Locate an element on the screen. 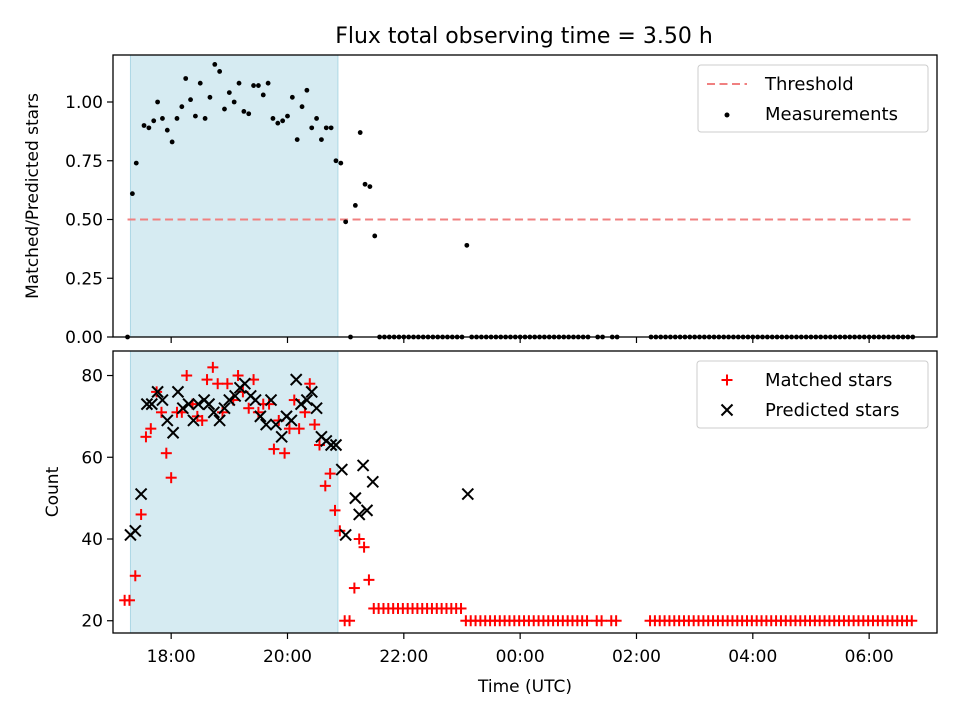 This screenshot has height=720, width=960. legend-label-matched: Matched stars is located at coordinates (828, 380).